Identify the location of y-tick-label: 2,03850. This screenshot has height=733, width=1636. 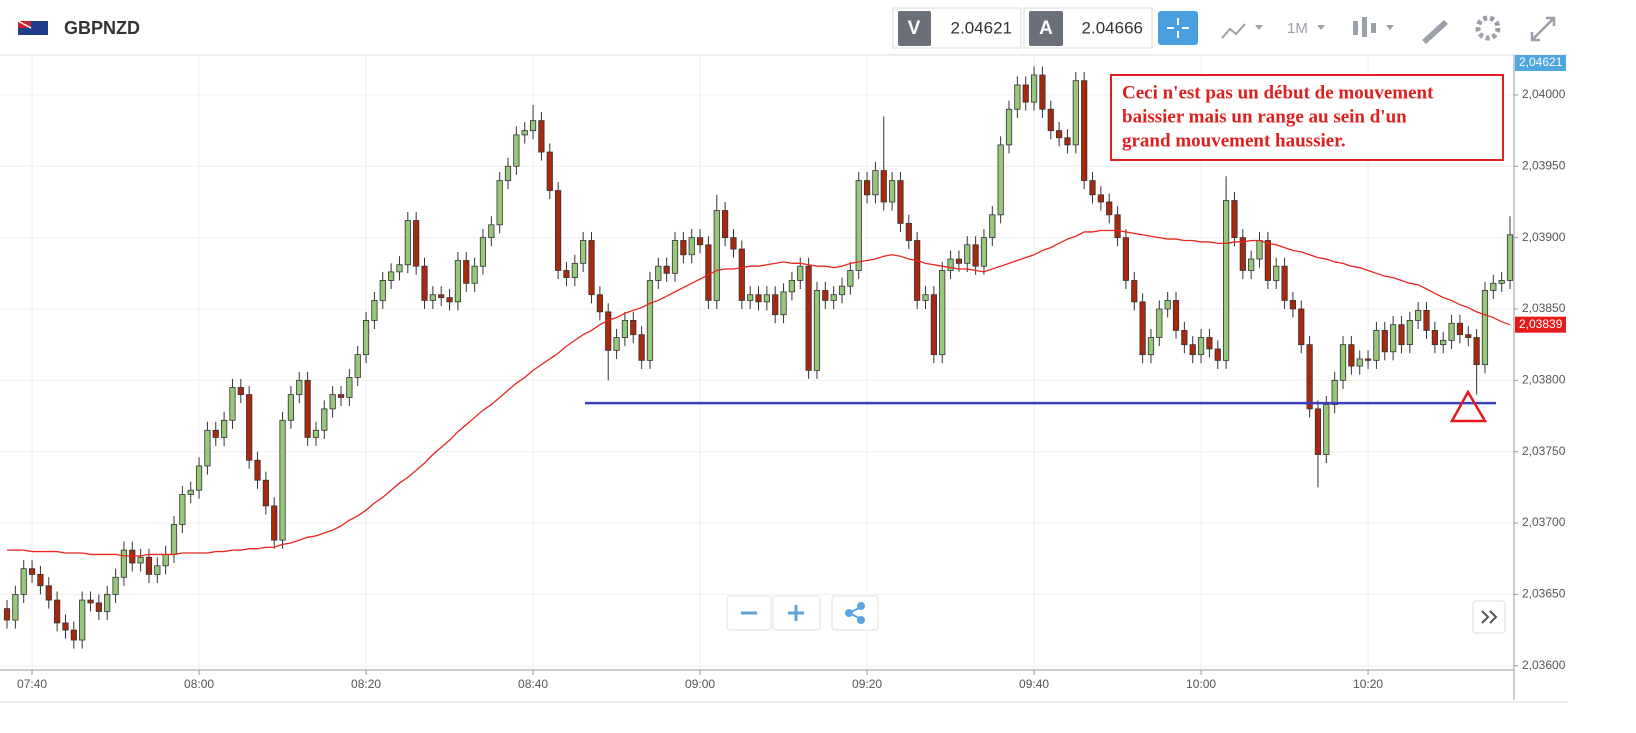
(1544, 308).